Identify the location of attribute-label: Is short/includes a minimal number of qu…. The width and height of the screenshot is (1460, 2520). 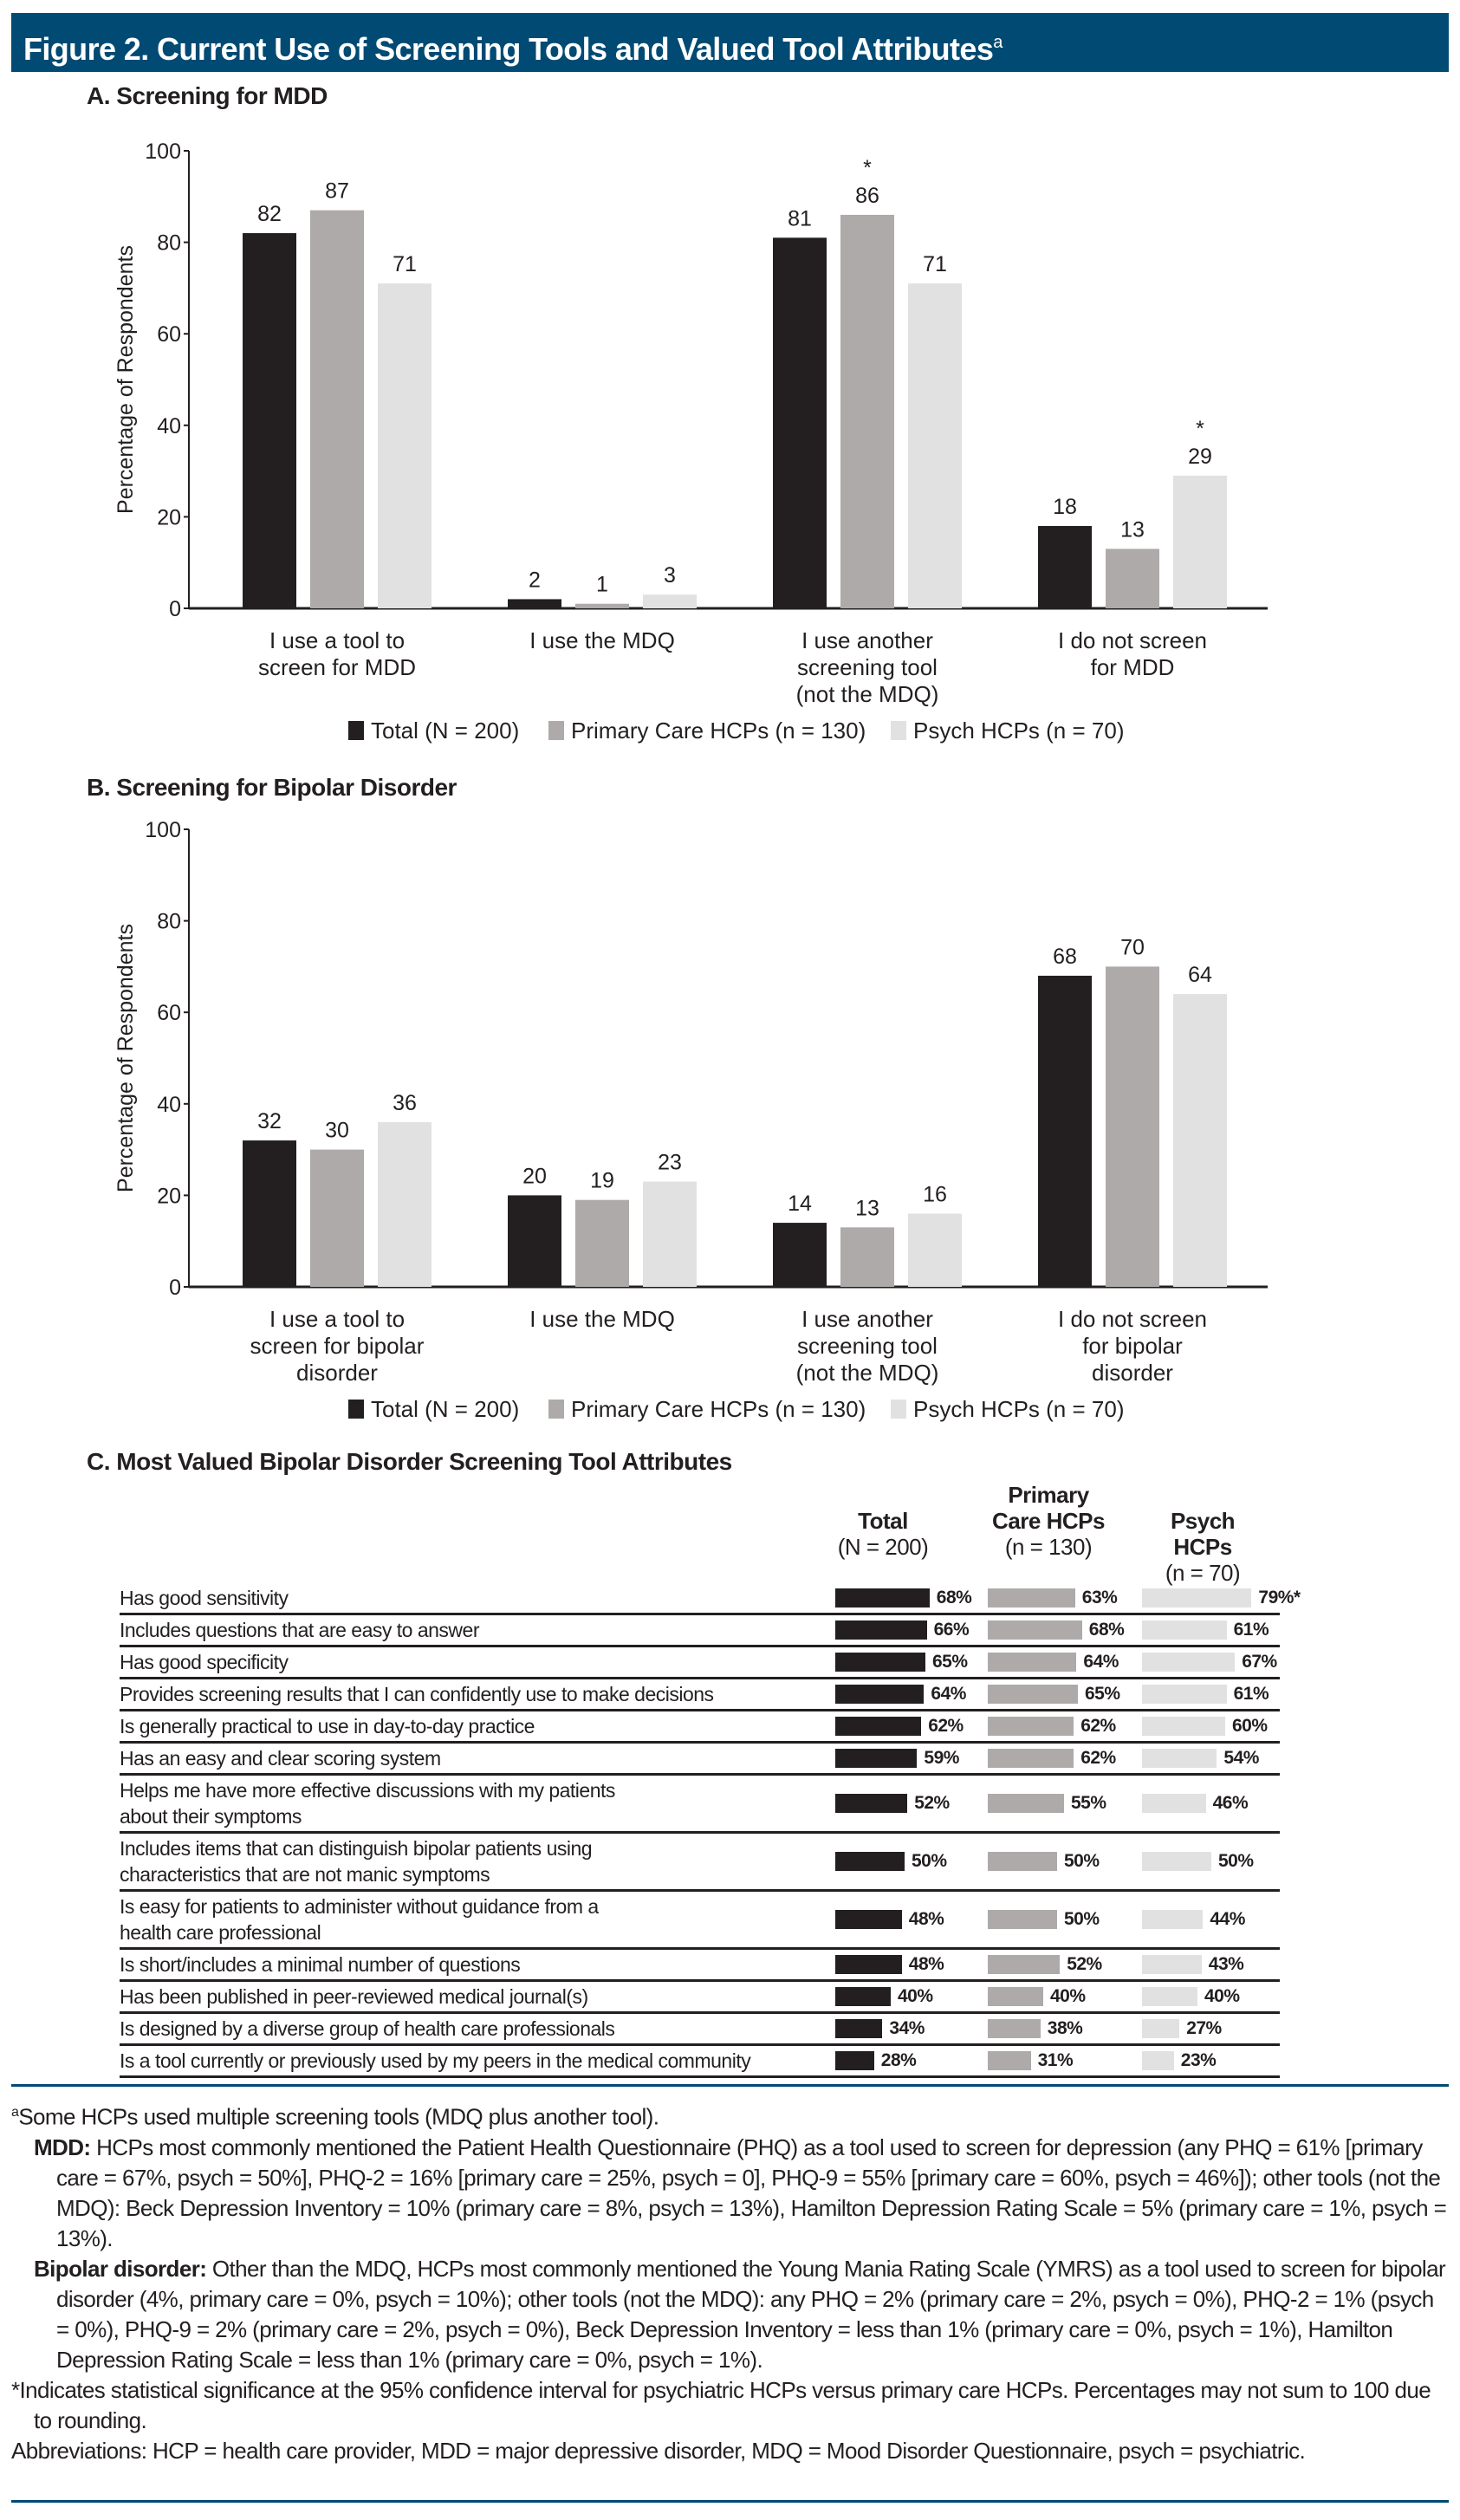
(321, 1964).